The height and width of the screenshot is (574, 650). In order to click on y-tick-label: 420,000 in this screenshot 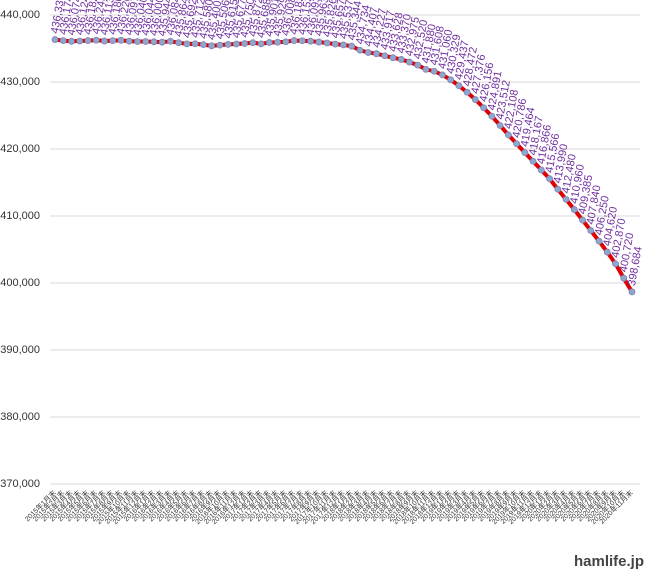, I will do `click(20, 149)`.